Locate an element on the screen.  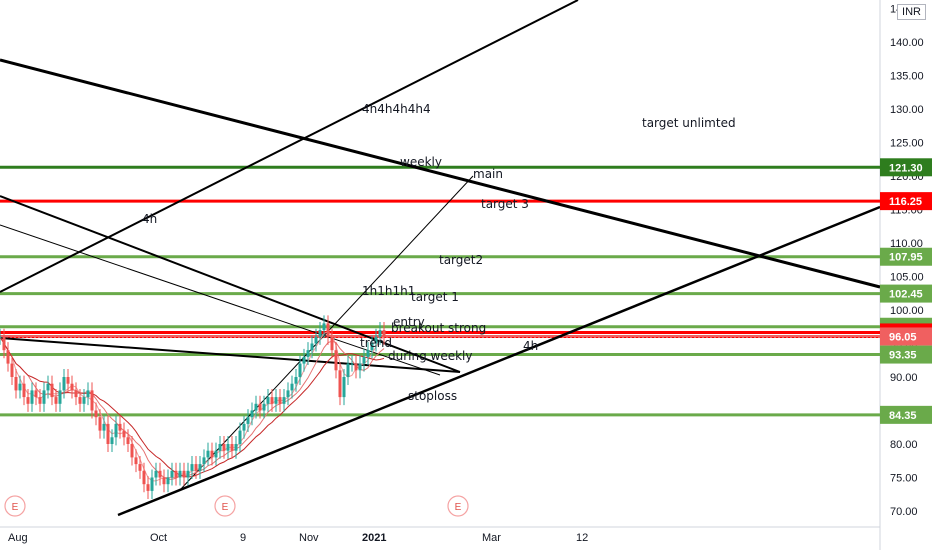
annotation-4h-upper: 4h is located at coordinates (149, 219).